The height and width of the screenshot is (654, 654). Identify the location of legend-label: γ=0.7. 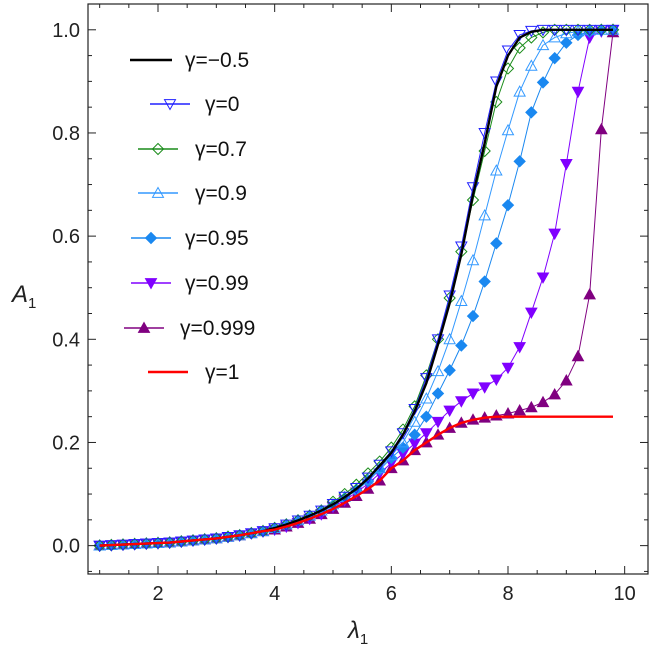
(221, 149).